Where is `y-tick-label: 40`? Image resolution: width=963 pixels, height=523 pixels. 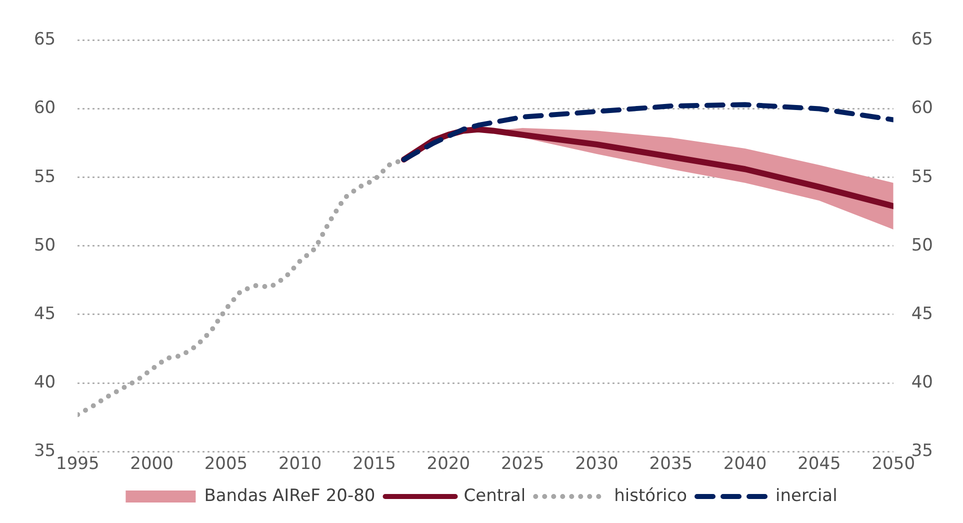
y-tick-label: 40 is located at coordinates (45, 382).